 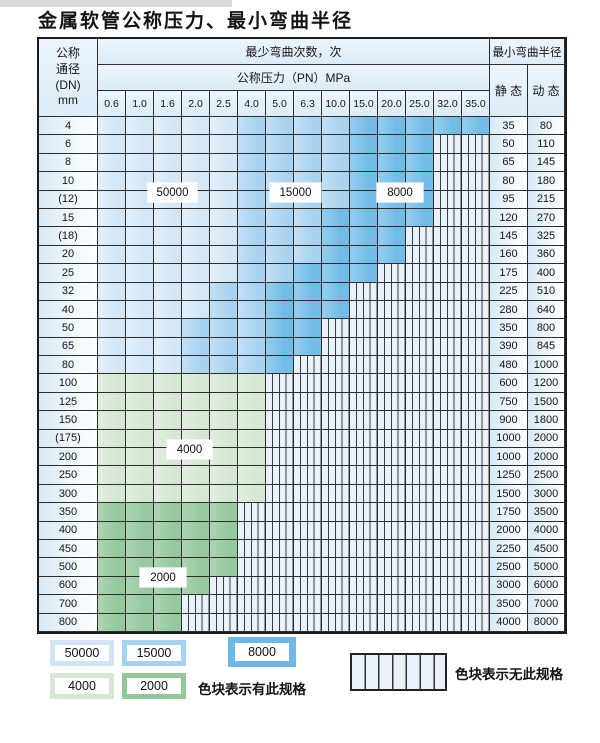 What do you see at coordinates (509, 420) in the screenshot?
I see `static-radius-value: 900` at bounding box center [509, 420].